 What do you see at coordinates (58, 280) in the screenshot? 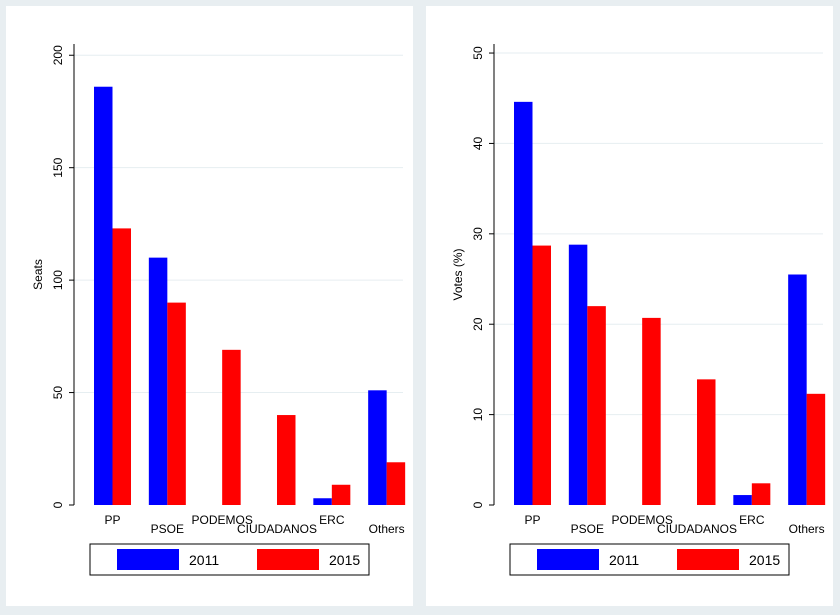
I see `y-tick-label: 100` at bounding box center [58, 280].